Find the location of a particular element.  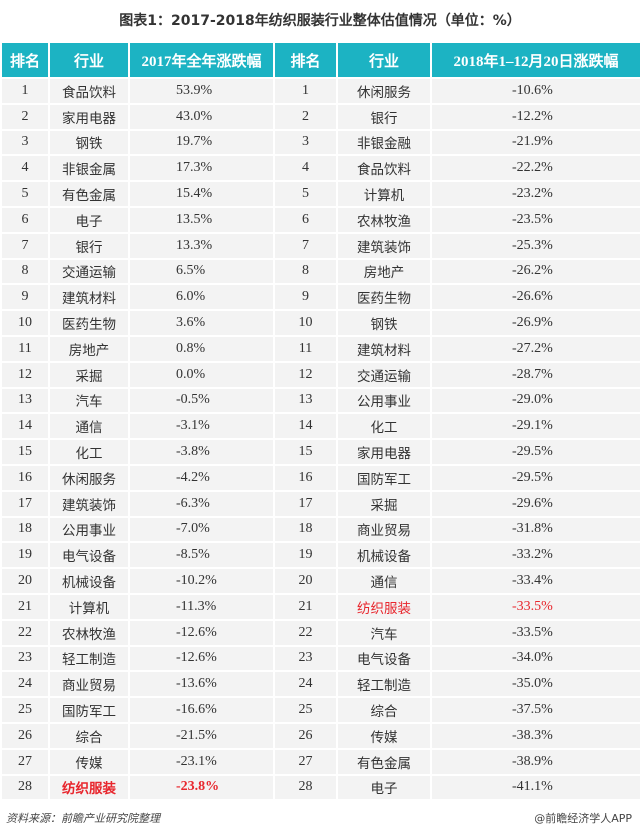

cell-change-2018: -12.2% is located at coordinates (535, 116).